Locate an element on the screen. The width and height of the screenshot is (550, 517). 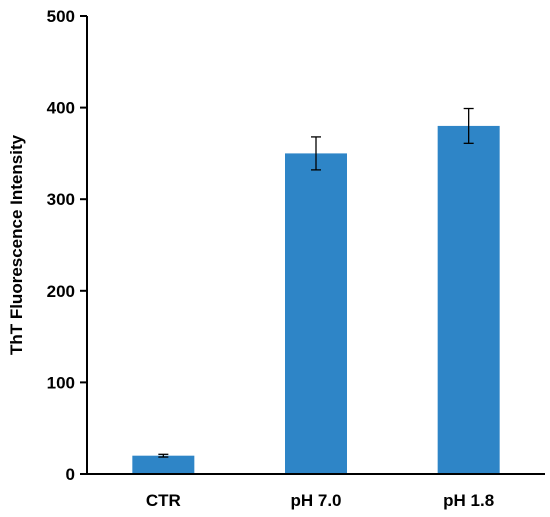
y-tick-label: 500 is located at coordinates (61, 16).